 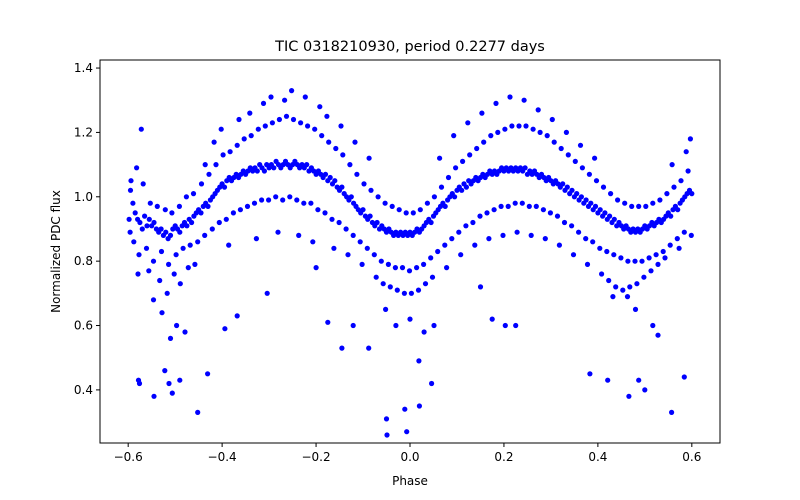 What do you see at coordinates (56, 251) in the screenshot?
I see `y-axis-label: Normalized PDC flux` at bounding box center [56, 251].